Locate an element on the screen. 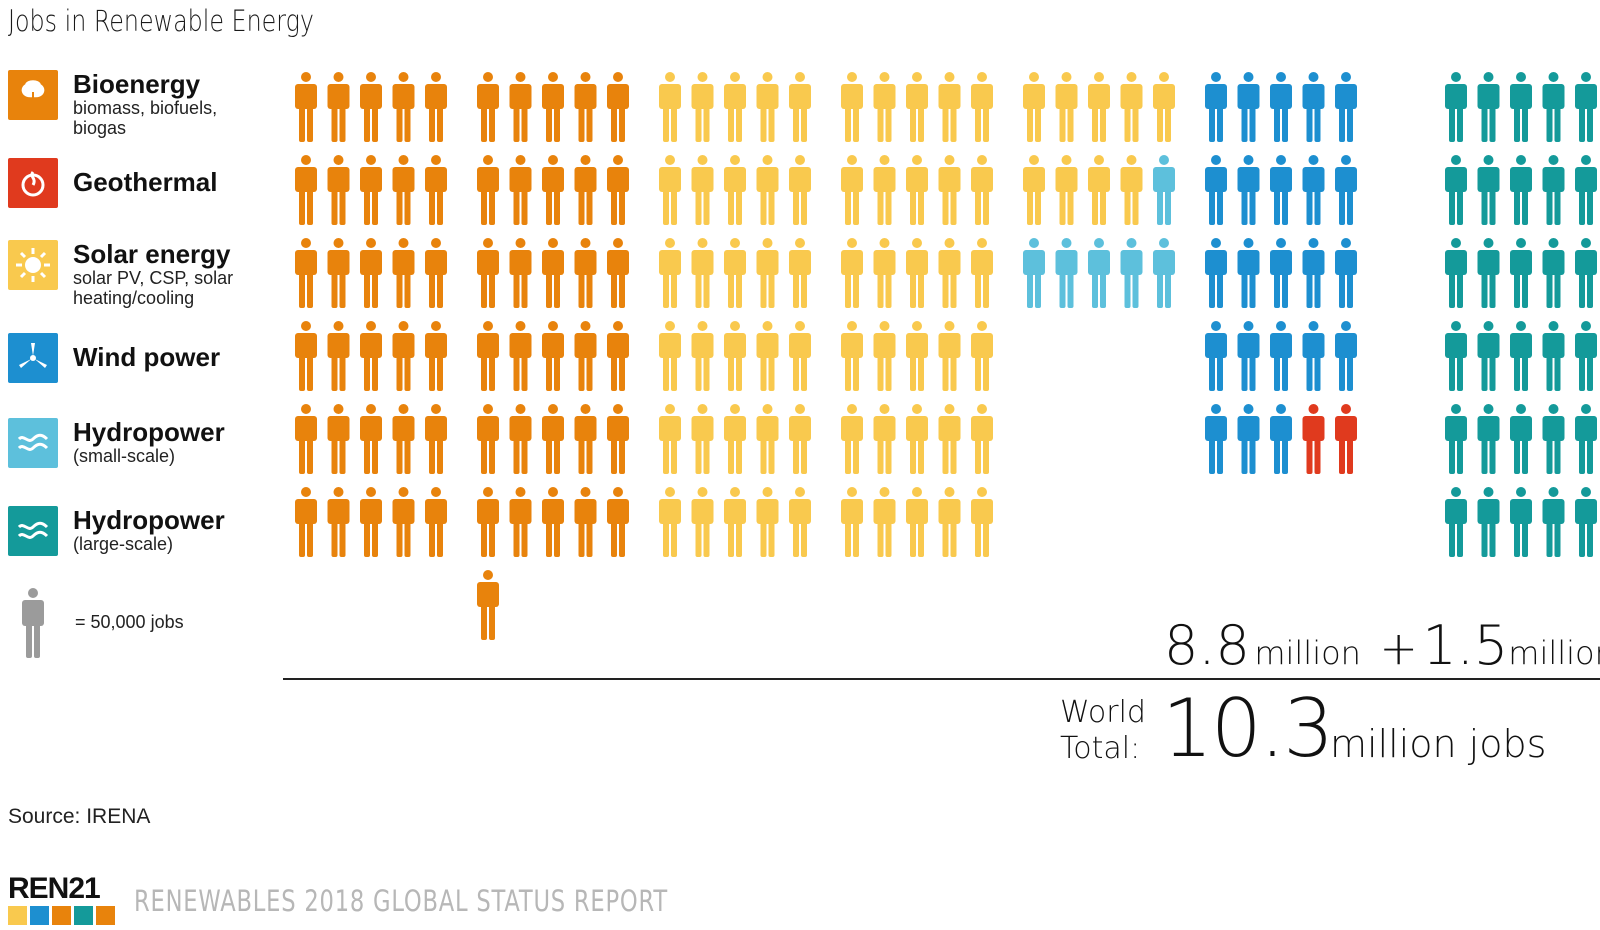 This screenshot has height=930, width=1600. subtotal-value-2: 1.5 is located at coordinates (1465, 645).